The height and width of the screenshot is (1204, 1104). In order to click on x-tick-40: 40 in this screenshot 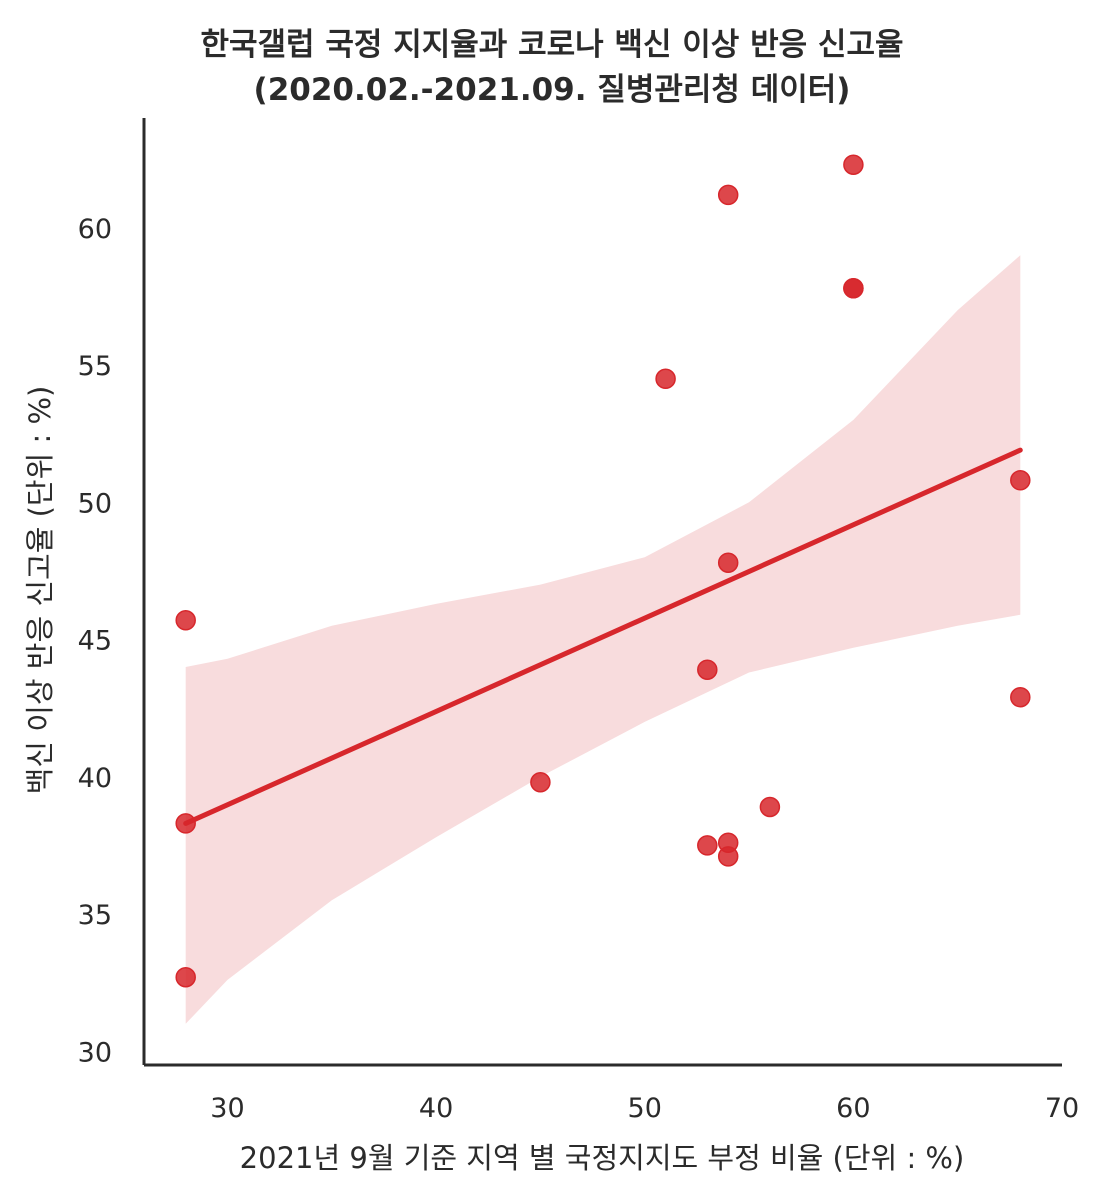, I will do `click(436, 1108)`.